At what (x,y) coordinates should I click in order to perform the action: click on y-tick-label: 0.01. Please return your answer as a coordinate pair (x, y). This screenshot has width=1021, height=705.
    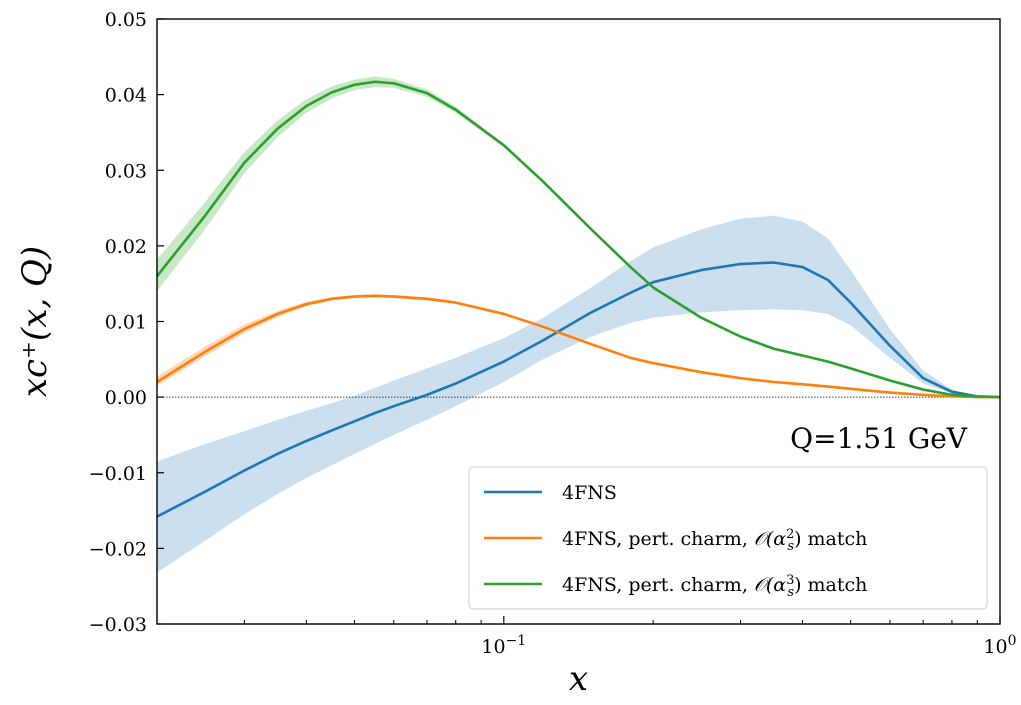
    Looking at the image, I should click on (126, 323).